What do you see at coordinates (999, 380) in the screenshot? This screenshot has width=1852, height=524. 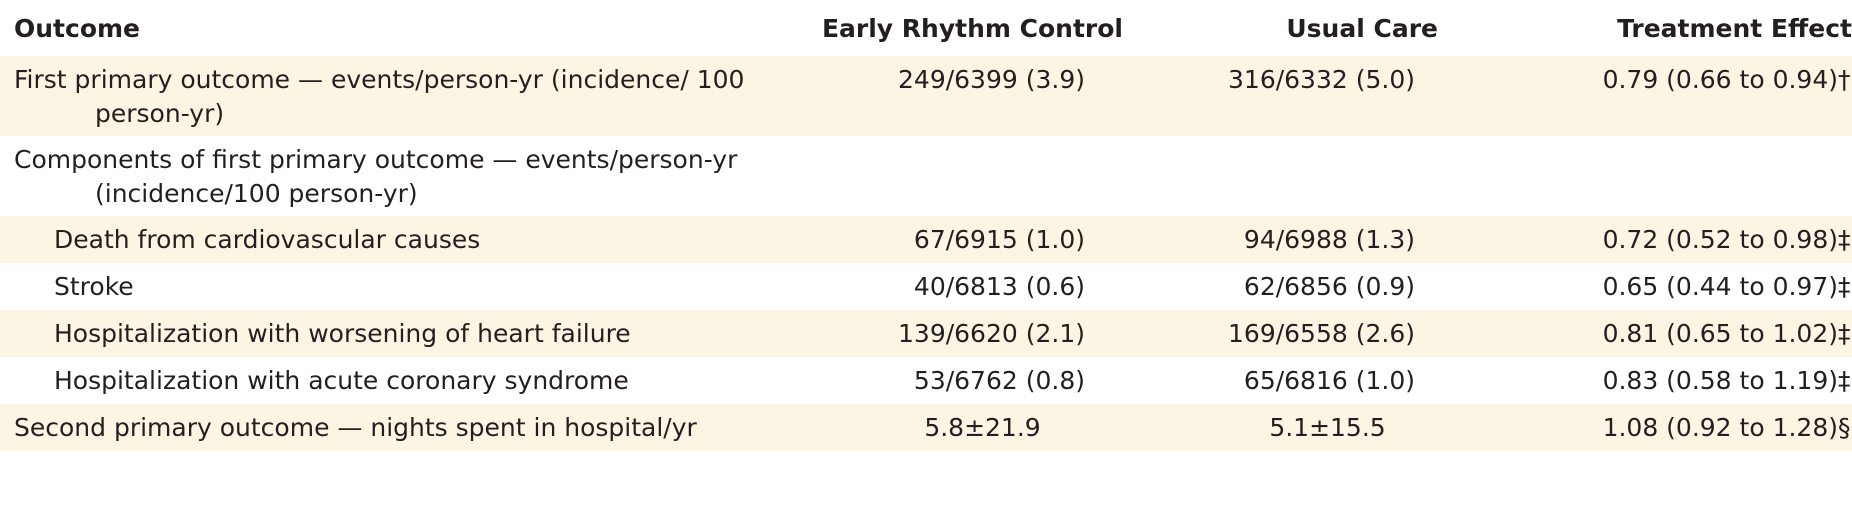 I see `row-early-value: 53/6762 (0.8)` at bounding box center [999, 380].